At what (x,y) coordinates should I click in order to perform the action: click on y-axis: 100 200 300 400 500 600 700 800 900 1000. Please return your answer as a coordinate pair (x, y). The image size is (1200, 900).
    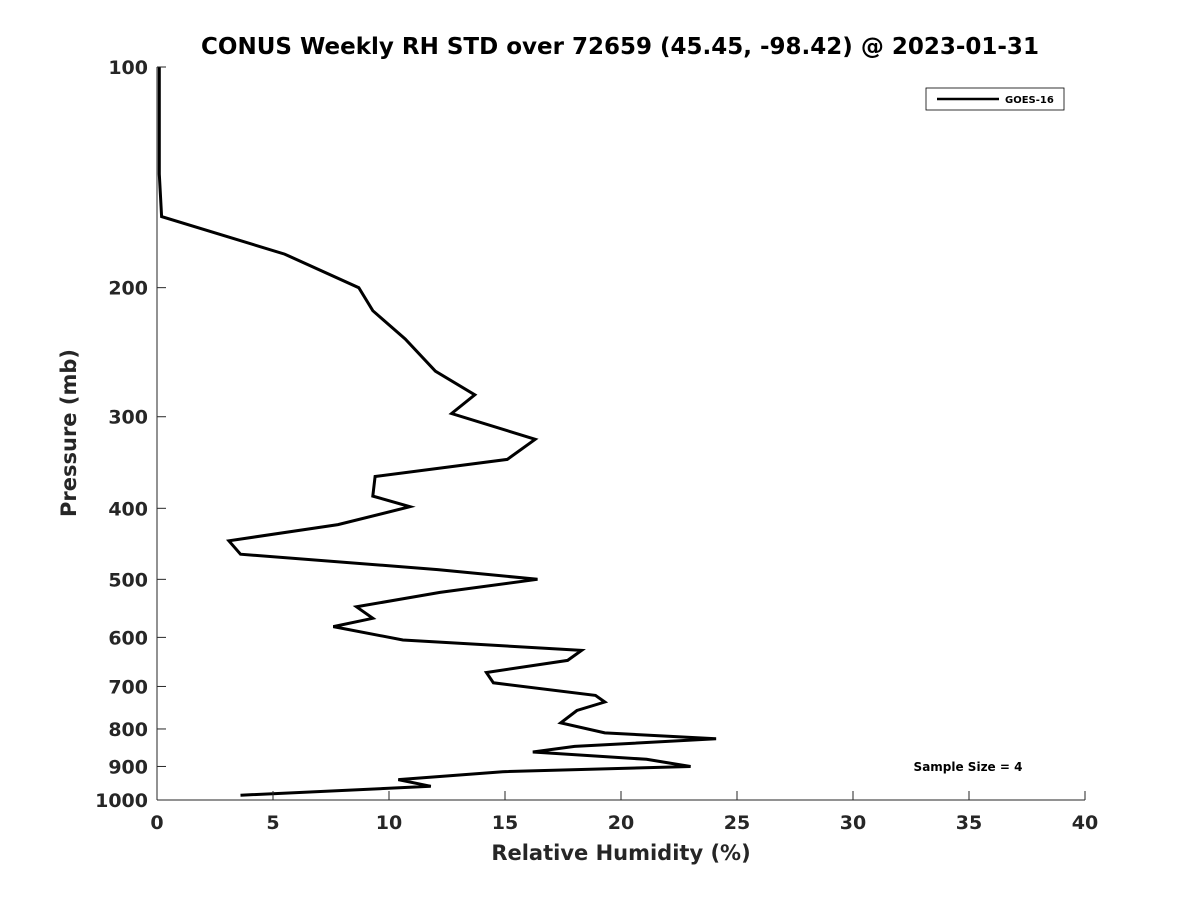
    Looking at the image, I should click on (130, 434).